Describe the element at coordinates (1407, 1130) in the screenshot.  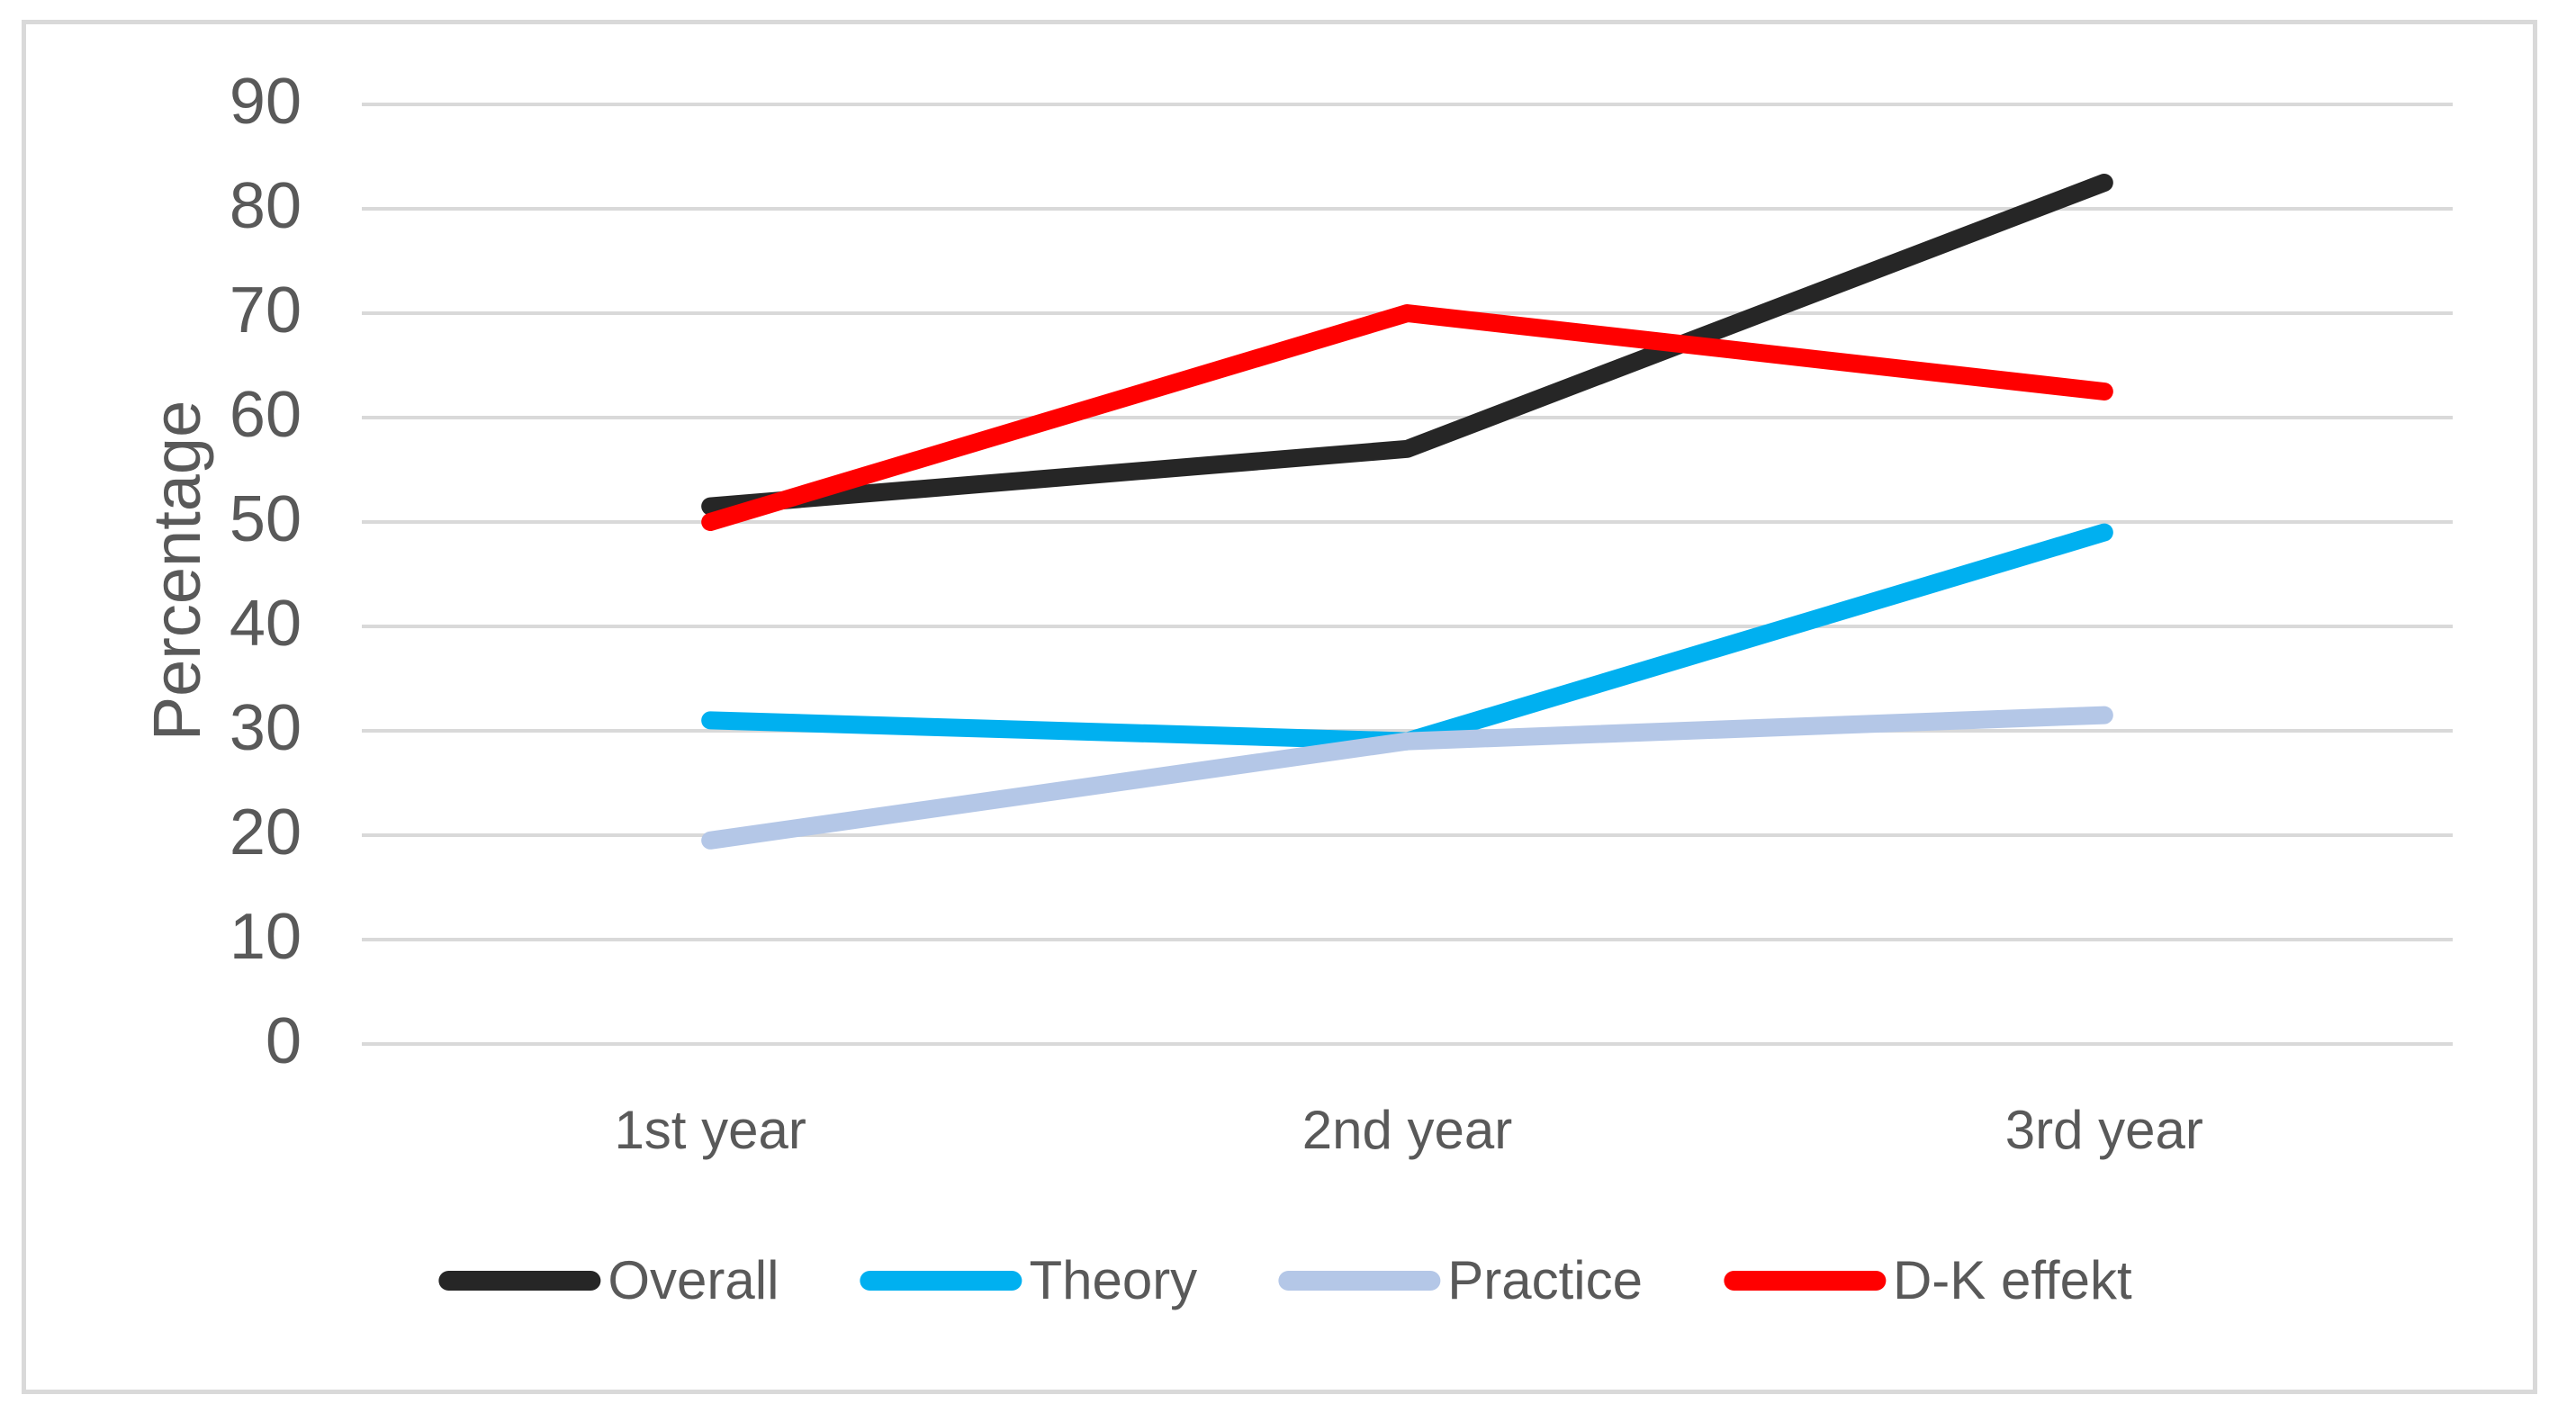
I see `x-axis-label: 2nd year` at that location.